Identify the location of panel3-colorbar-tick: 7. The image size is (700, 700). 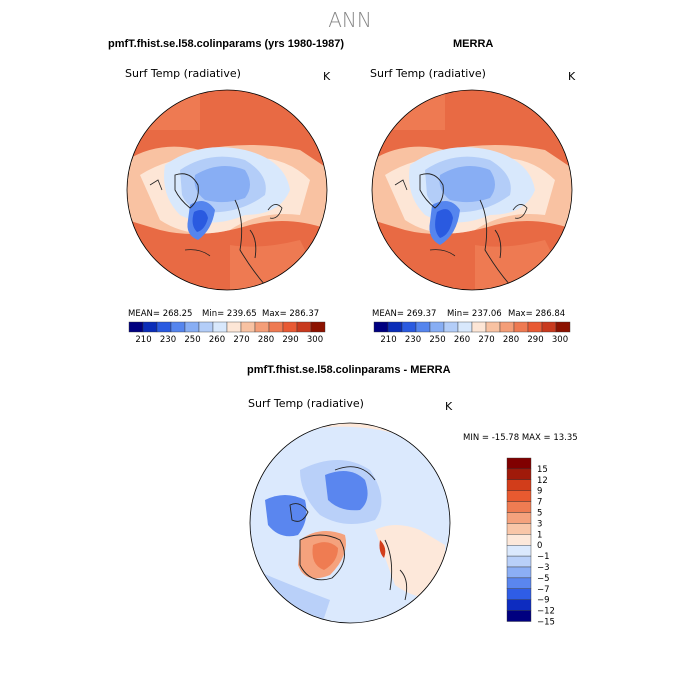
(539, 503).